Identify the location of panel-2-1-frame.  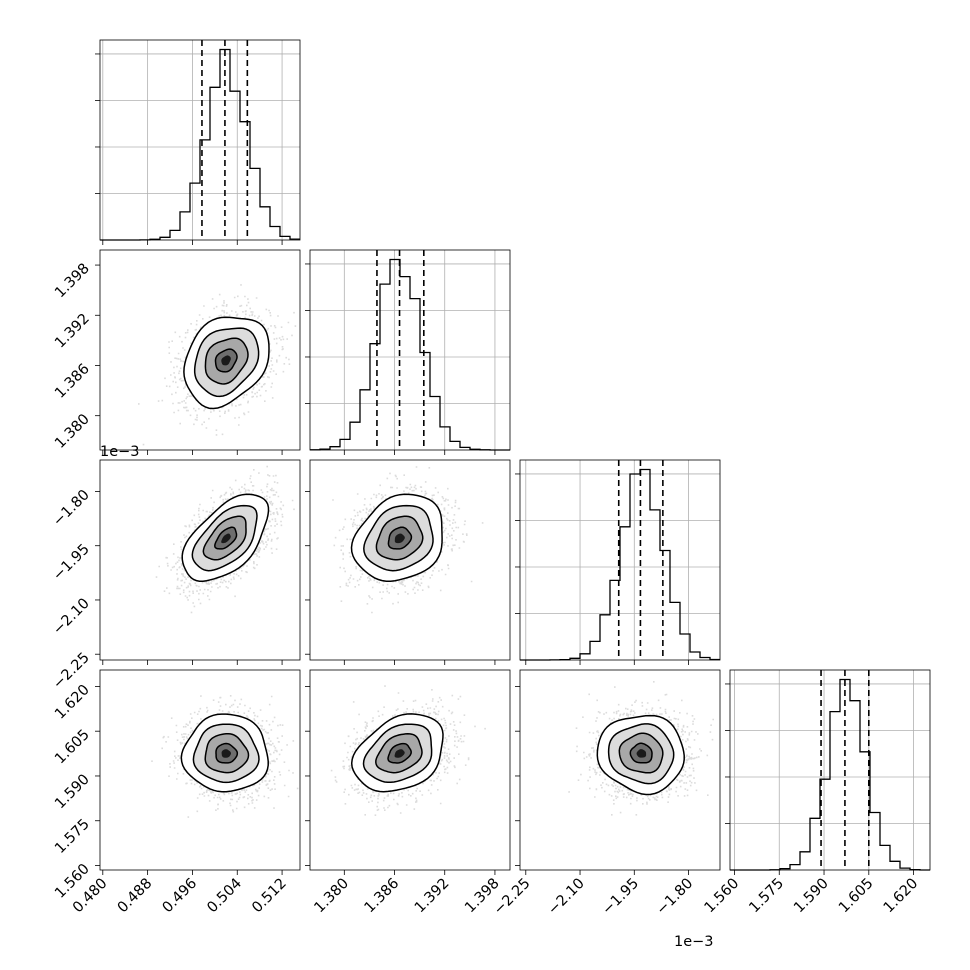
(410, 560).